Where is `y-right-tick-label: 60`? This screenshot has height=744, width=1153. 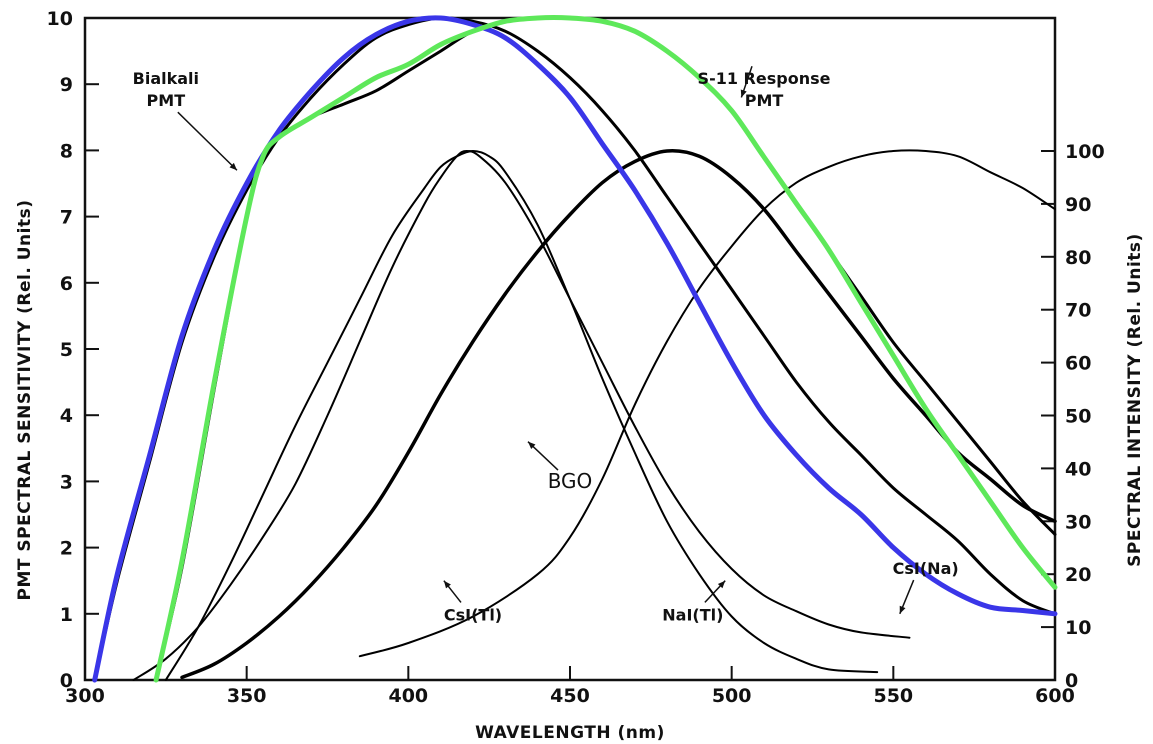 y-right-tick-label: 60 is located at coordinates (1078, 364).